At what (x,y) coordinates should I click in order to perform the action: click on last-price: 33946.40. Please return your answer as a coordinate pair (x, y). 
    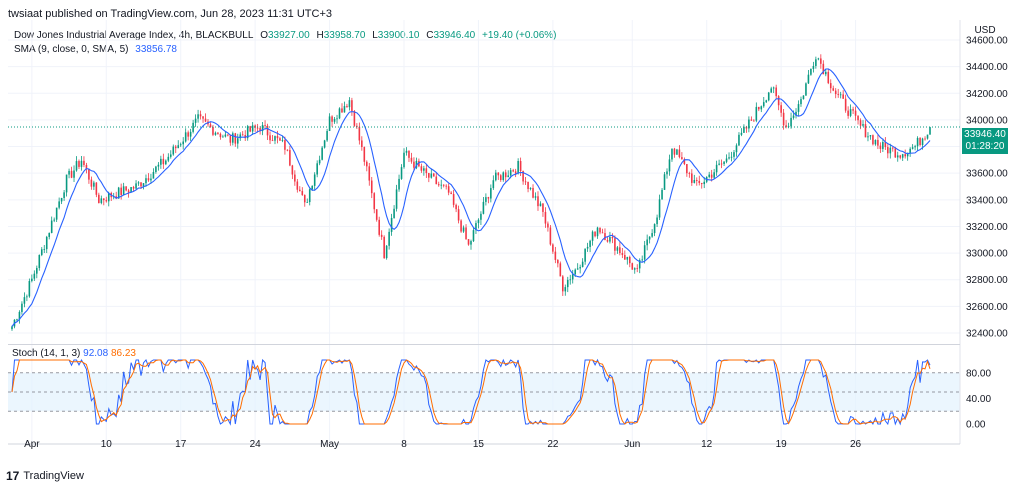
    Looking at the image, I should click on (985, 134).